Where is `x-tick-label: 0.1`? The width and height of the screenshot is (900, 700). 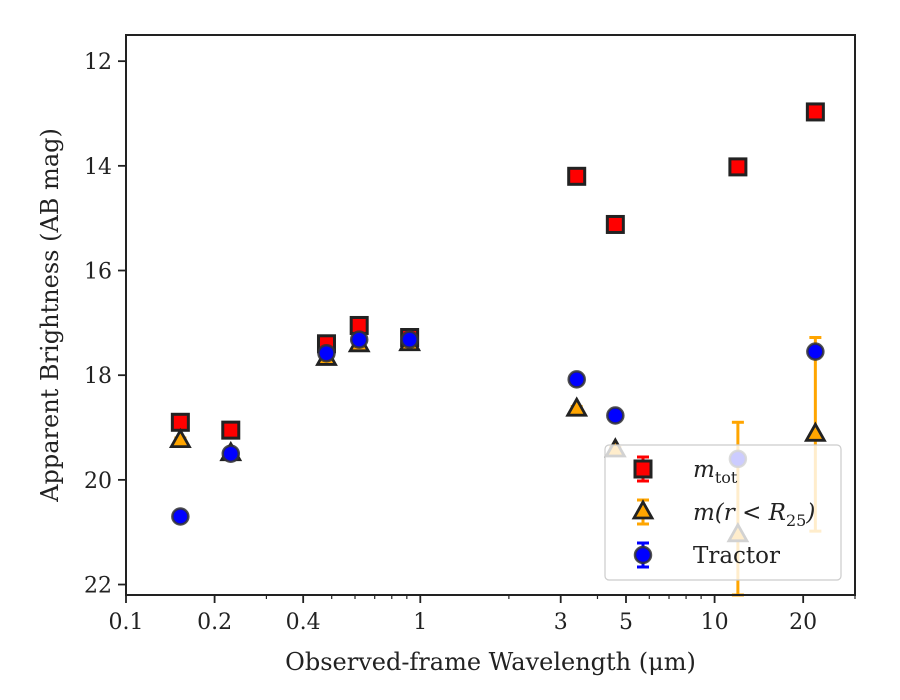 x-tick-label: 0.1 is located at coordinates (126, 622).